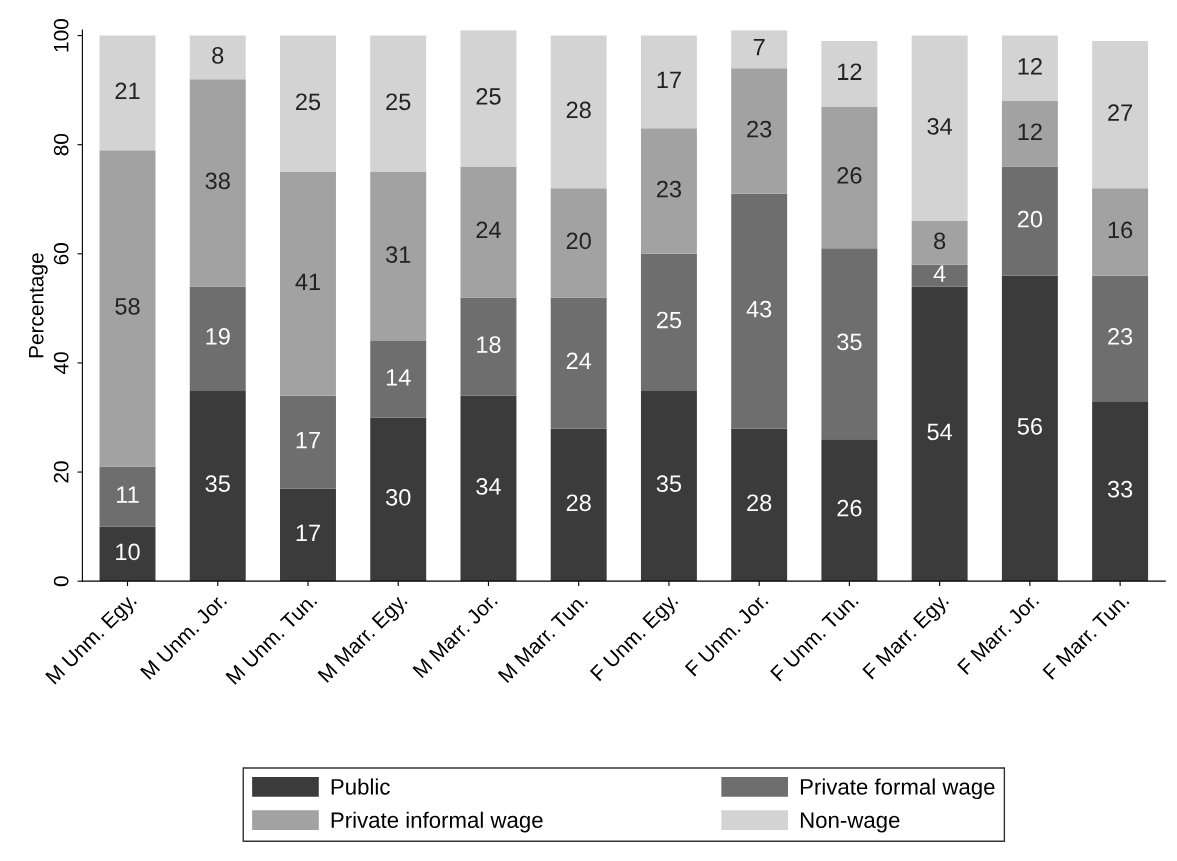  What do you see at coordinates (850, 822) in the screenshot?
I see `legend-label: Non-wage` at bounding box center [850, 822].